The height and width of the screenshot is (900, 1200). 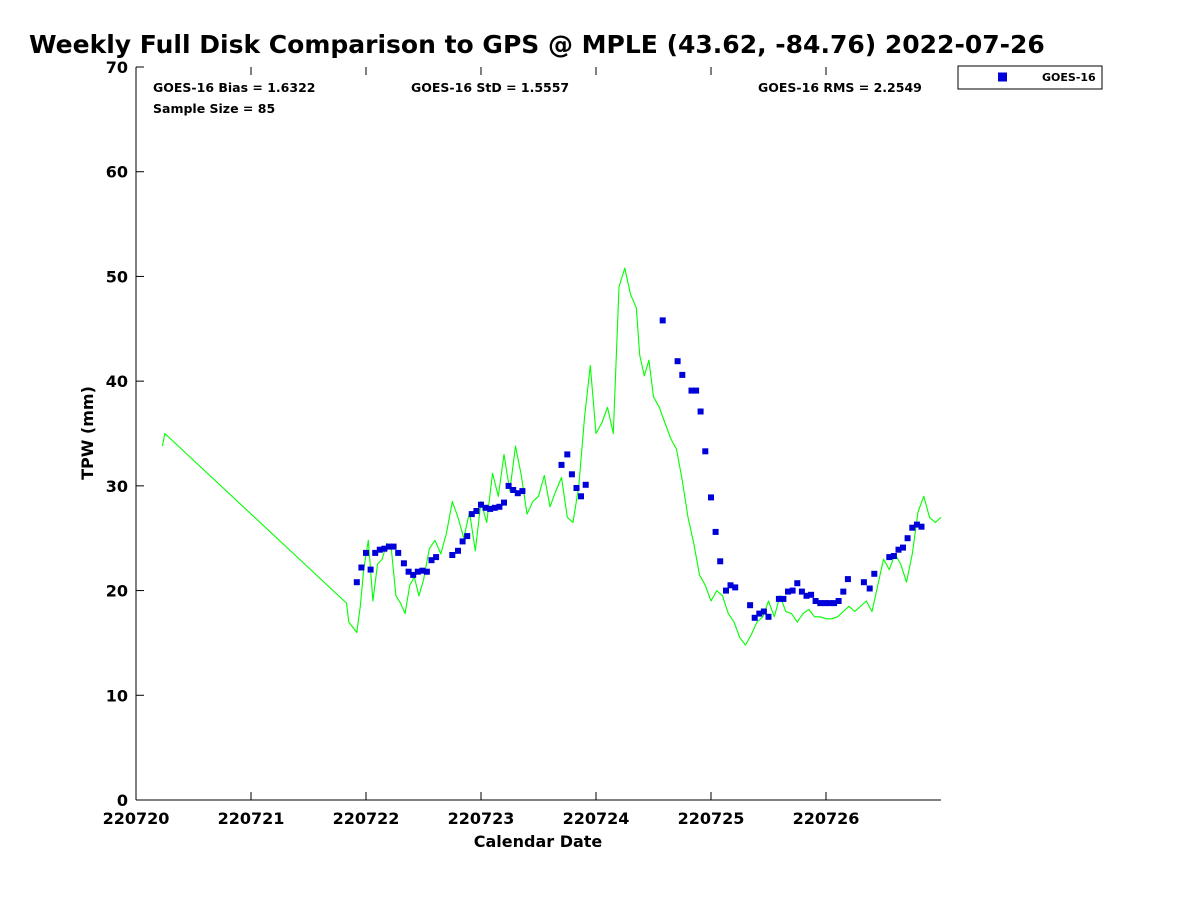 I want to click on legend-goes-marker, so click(x=1002, y=77).